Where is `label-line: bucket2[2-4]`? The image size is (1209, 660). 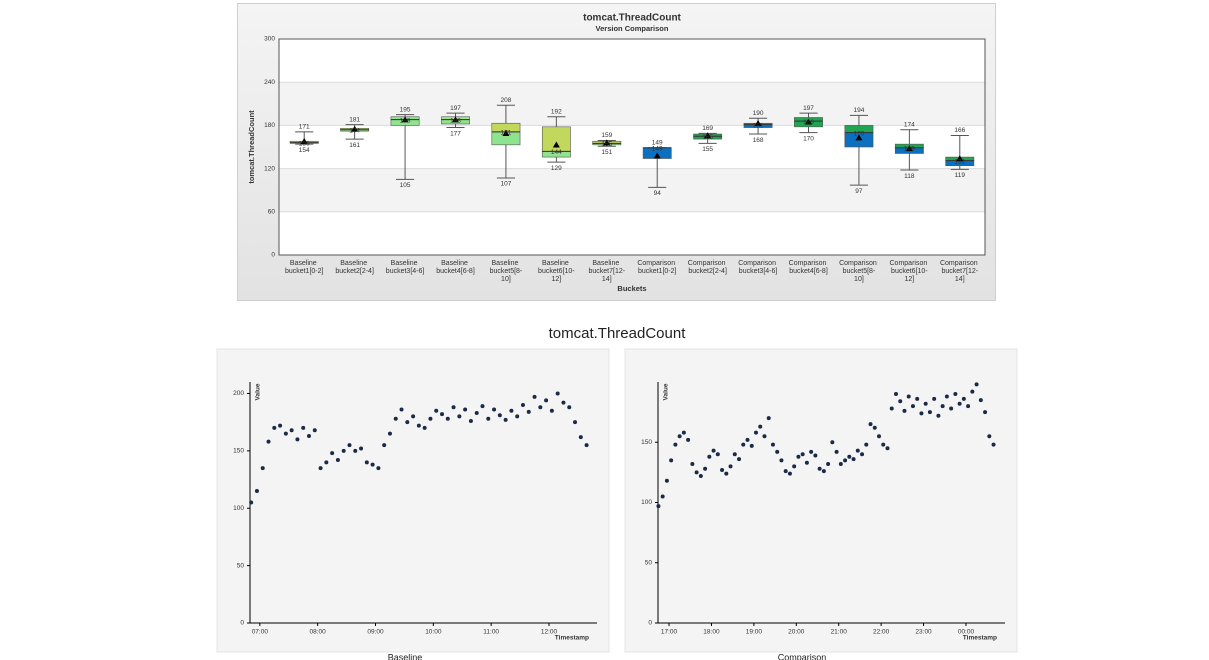
label-line: bucket2[2-4] is located at coordinates (354, 271).